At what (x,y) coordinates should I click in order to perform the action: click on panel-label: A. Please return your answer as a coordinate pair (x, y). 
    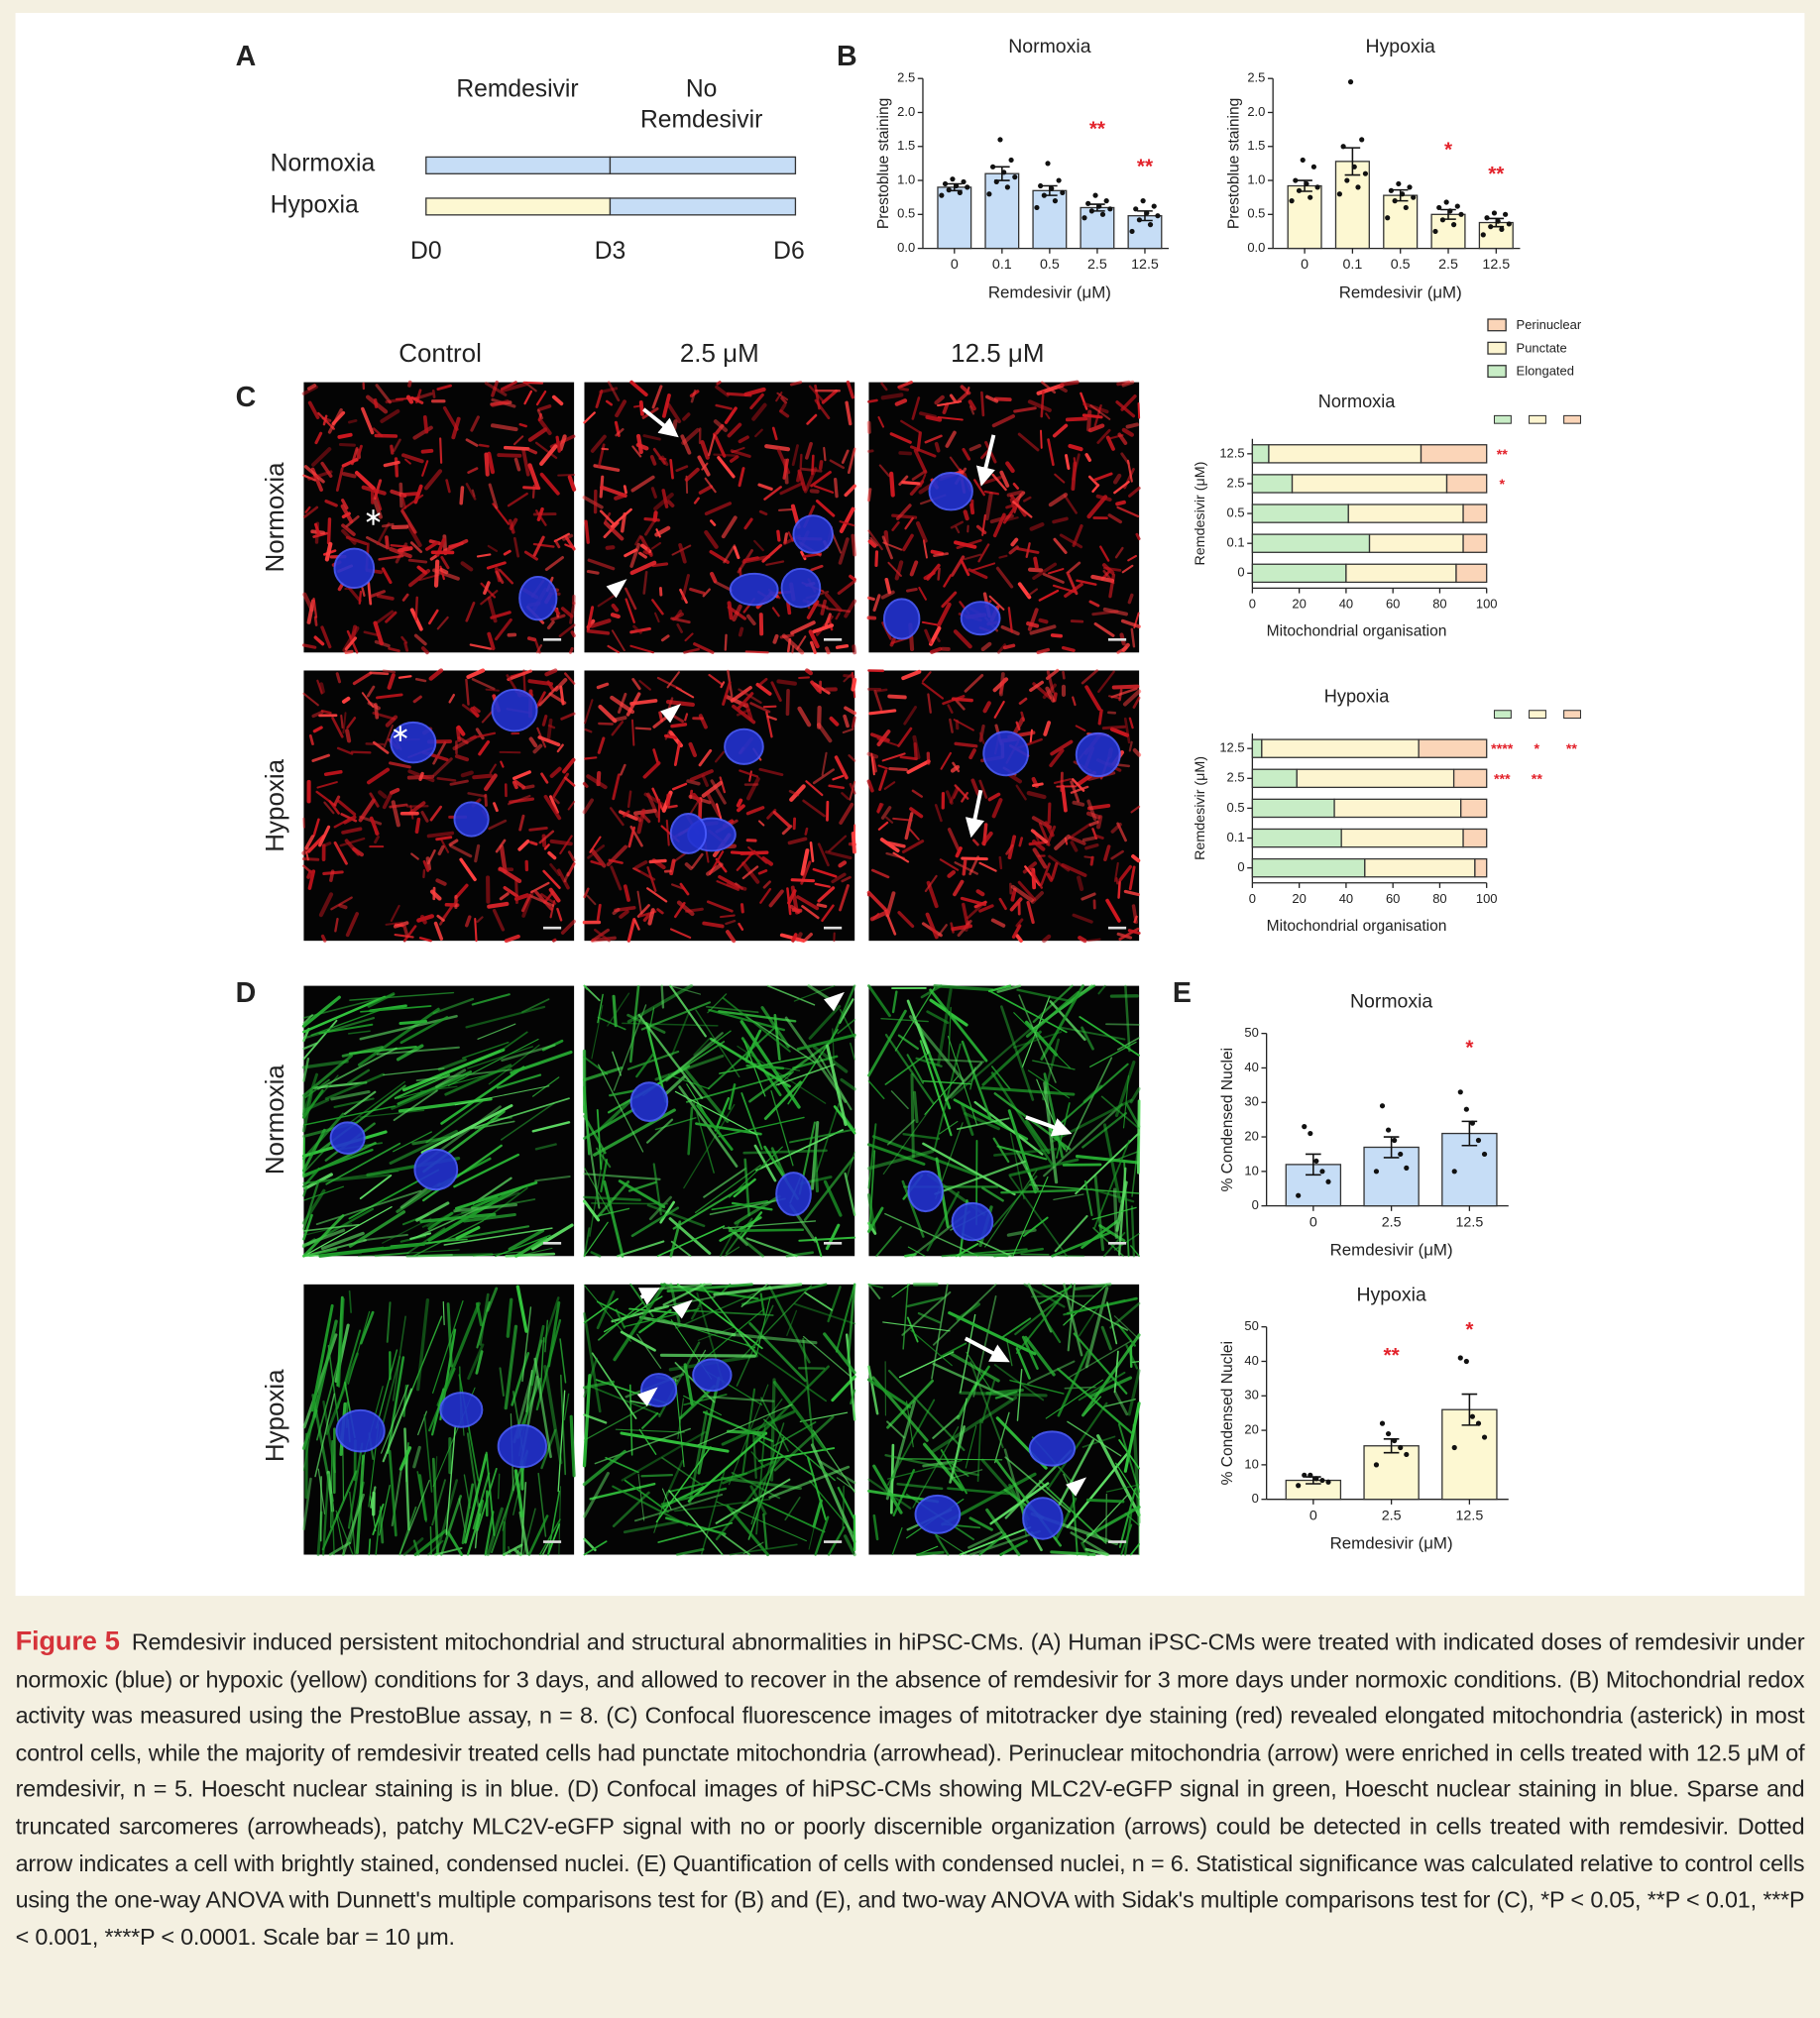
    Looking at the image, I should click on (246, 56).